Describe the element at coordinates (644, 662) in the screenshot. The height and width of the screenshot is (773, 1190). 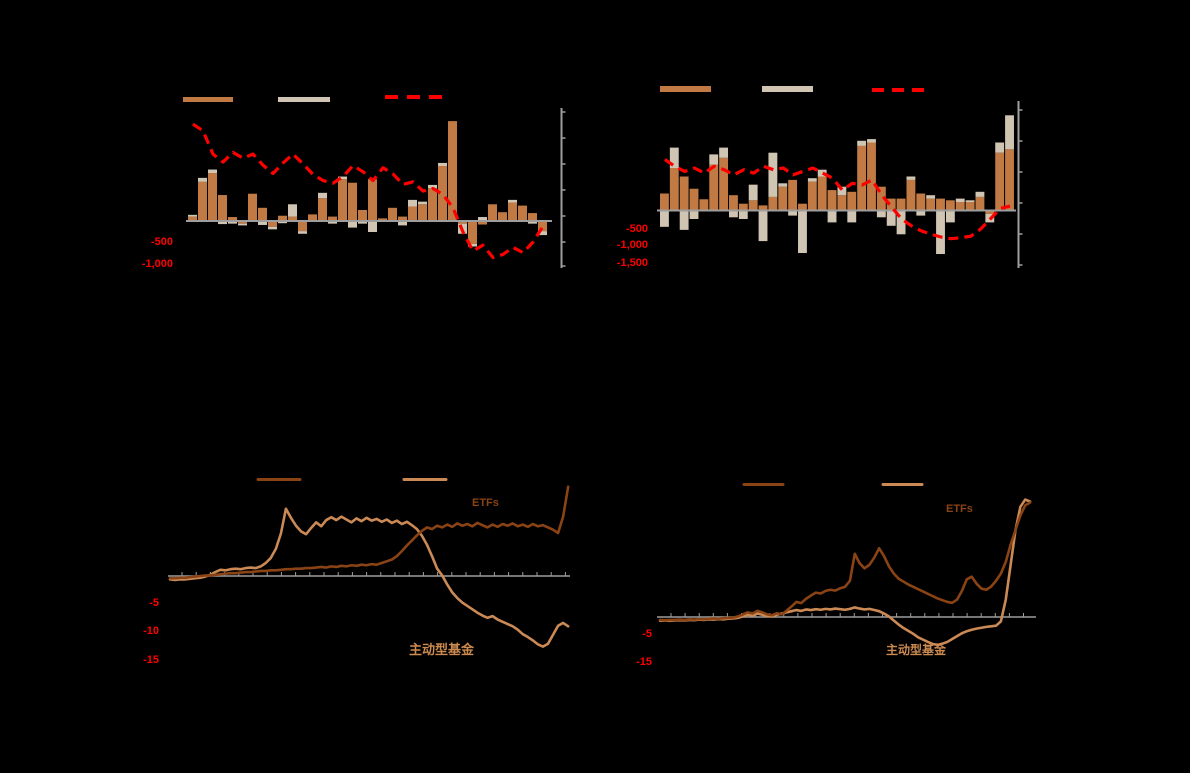
I see `y-axis-label: -15` at that location.